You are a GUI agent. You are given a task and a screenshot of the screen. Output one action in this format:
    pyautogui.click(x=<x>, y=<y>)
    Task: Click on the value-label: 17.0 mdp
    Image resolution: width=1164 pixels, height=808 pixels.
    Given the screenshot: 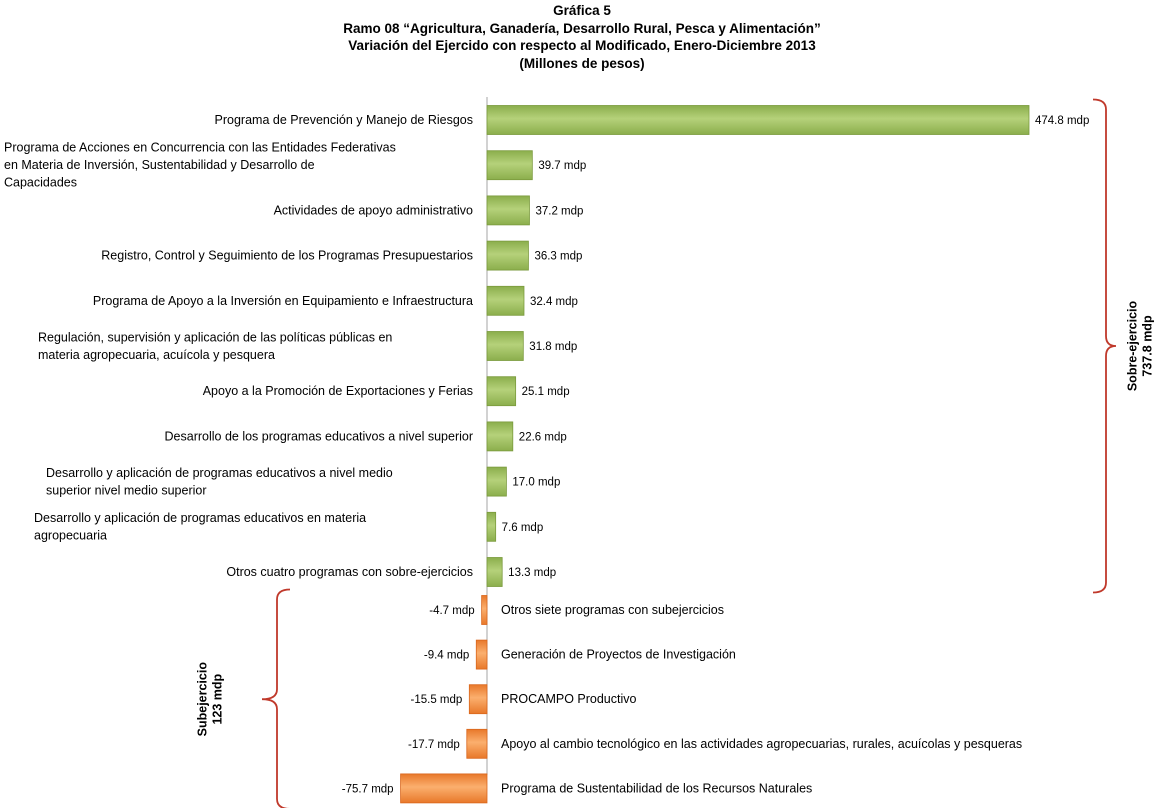 What is the action you would take?
    pyautogui.click(x=536, y=483)
    